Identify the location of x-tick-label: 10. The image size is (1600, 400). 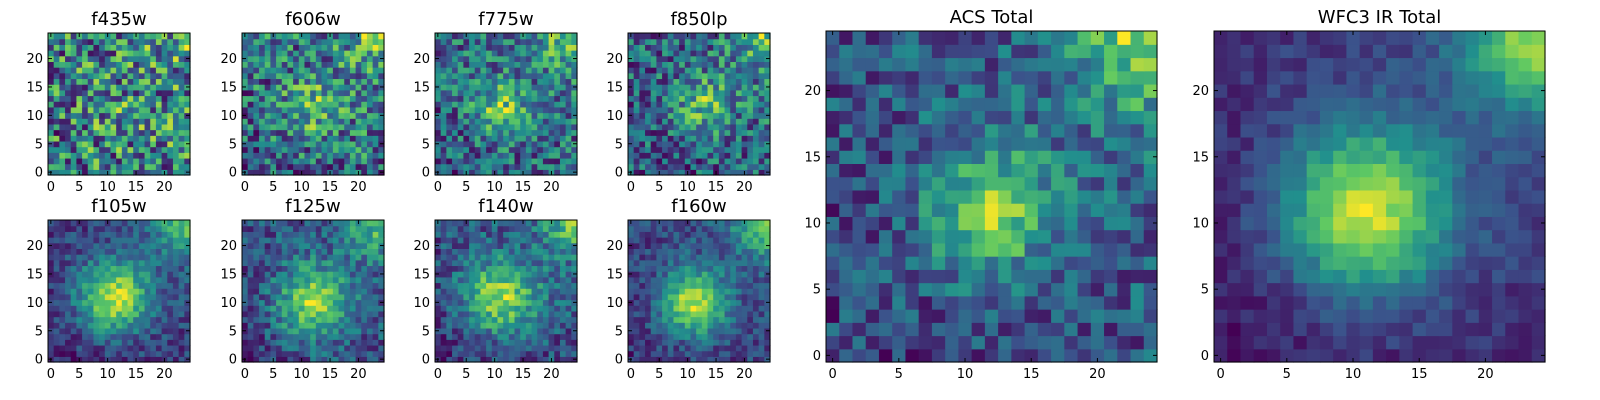
(107, 374).